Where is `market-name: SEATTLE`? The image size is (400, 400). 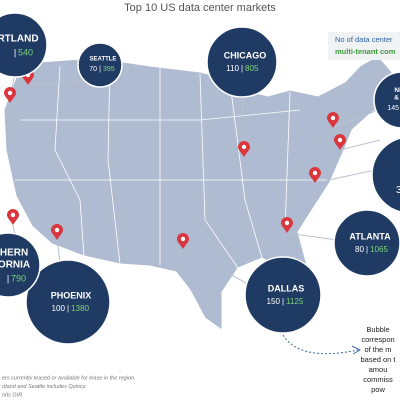
market-name: SEATTLE is located at coordinates (103, 60).